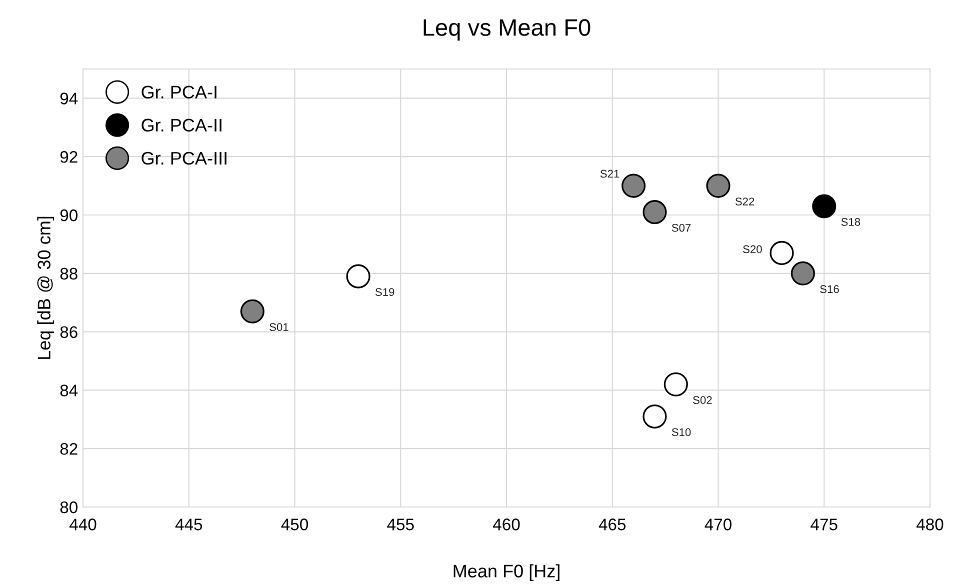  What do you see at coordinates (400, 524) in the screenshot?
I see `x-tick-label: 455` at bounding box center [400, 524].